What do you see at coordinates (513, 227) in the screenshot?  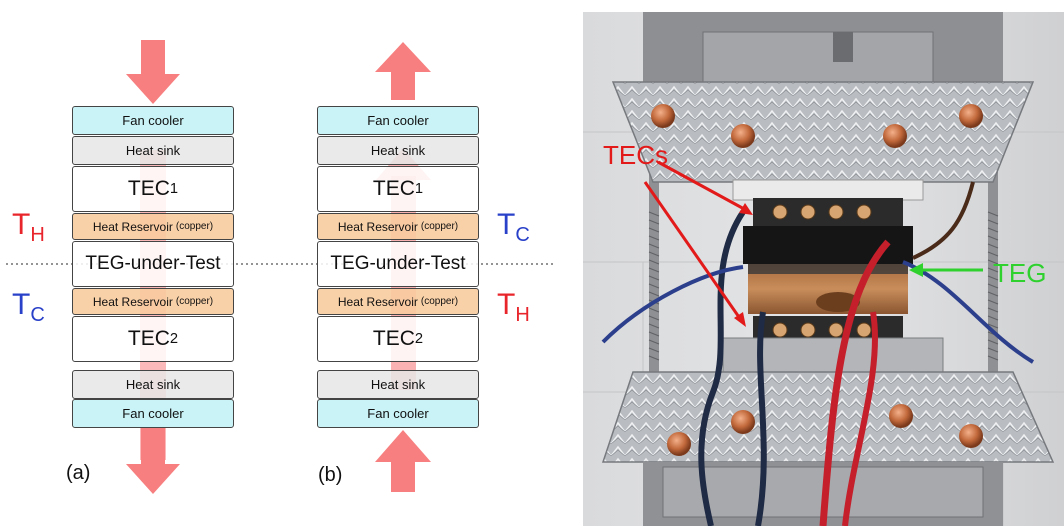 I see `panel-b-upper-temp: TC` at bounding box center [513, 227].